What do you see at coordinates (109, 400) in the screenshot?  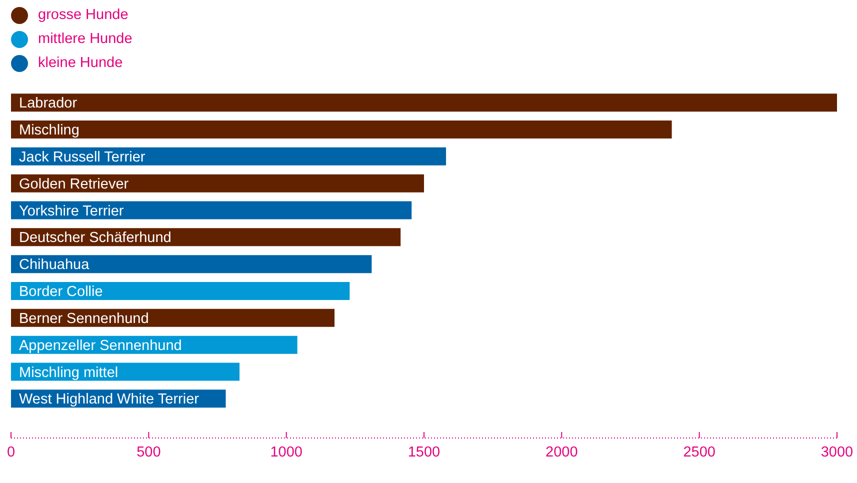 I see `y-tick-label: West Highland White Terrier` at bounding box center [109, 400].